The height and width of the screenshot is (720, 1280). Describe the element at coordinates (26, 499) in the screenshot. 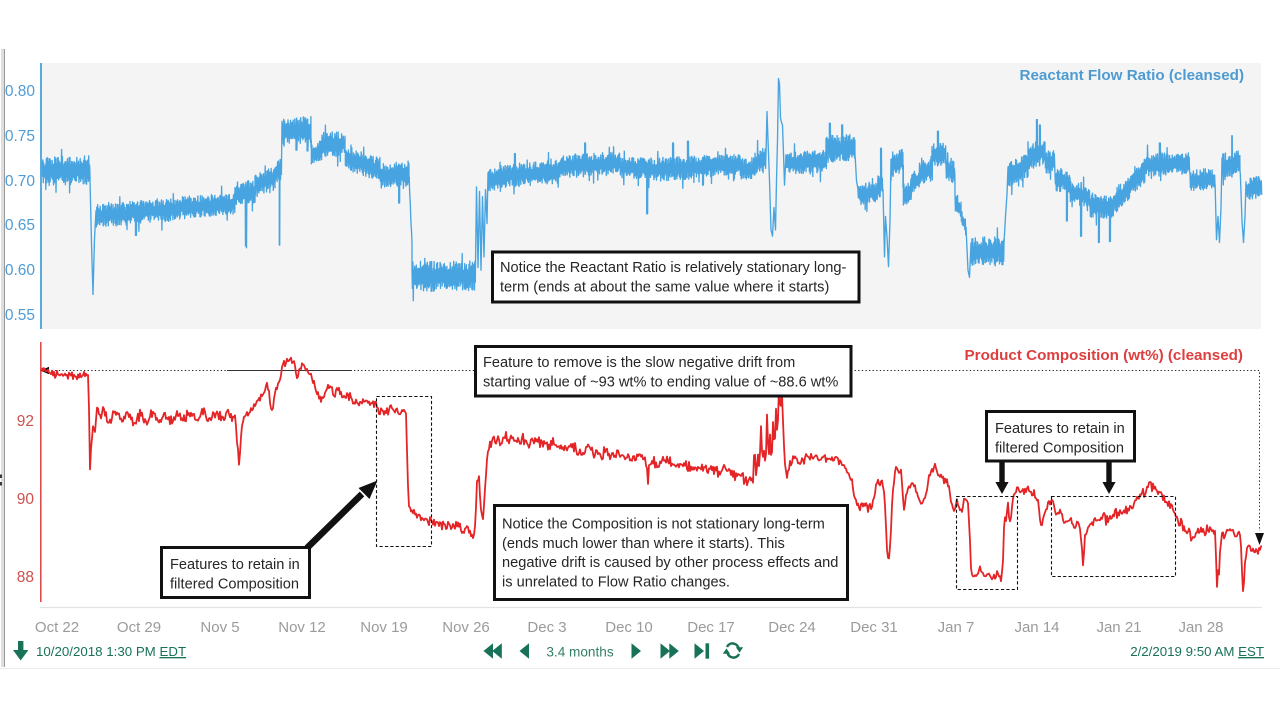

I see `svg-text: 90` at that location.